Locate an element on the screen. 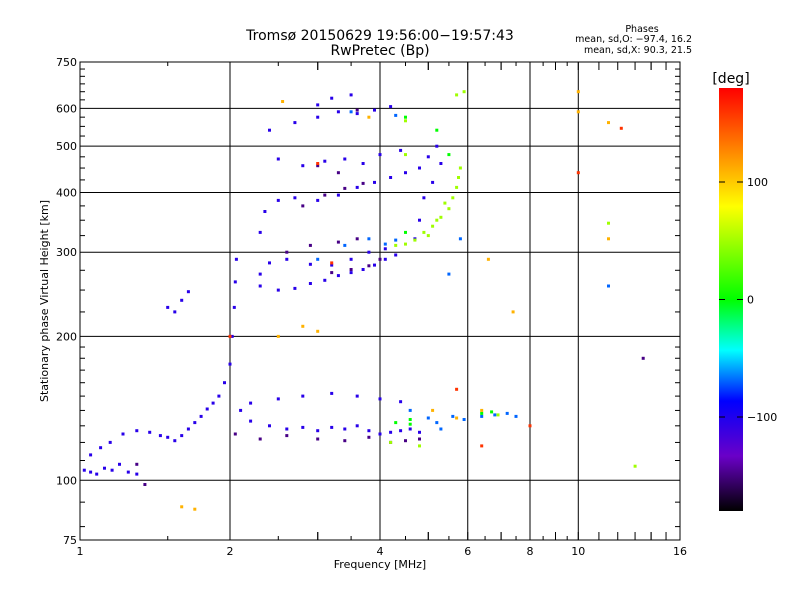 The image size is (800, 600). x-axis-label: Frequency [MHz] is located at coordinates (380, 564).